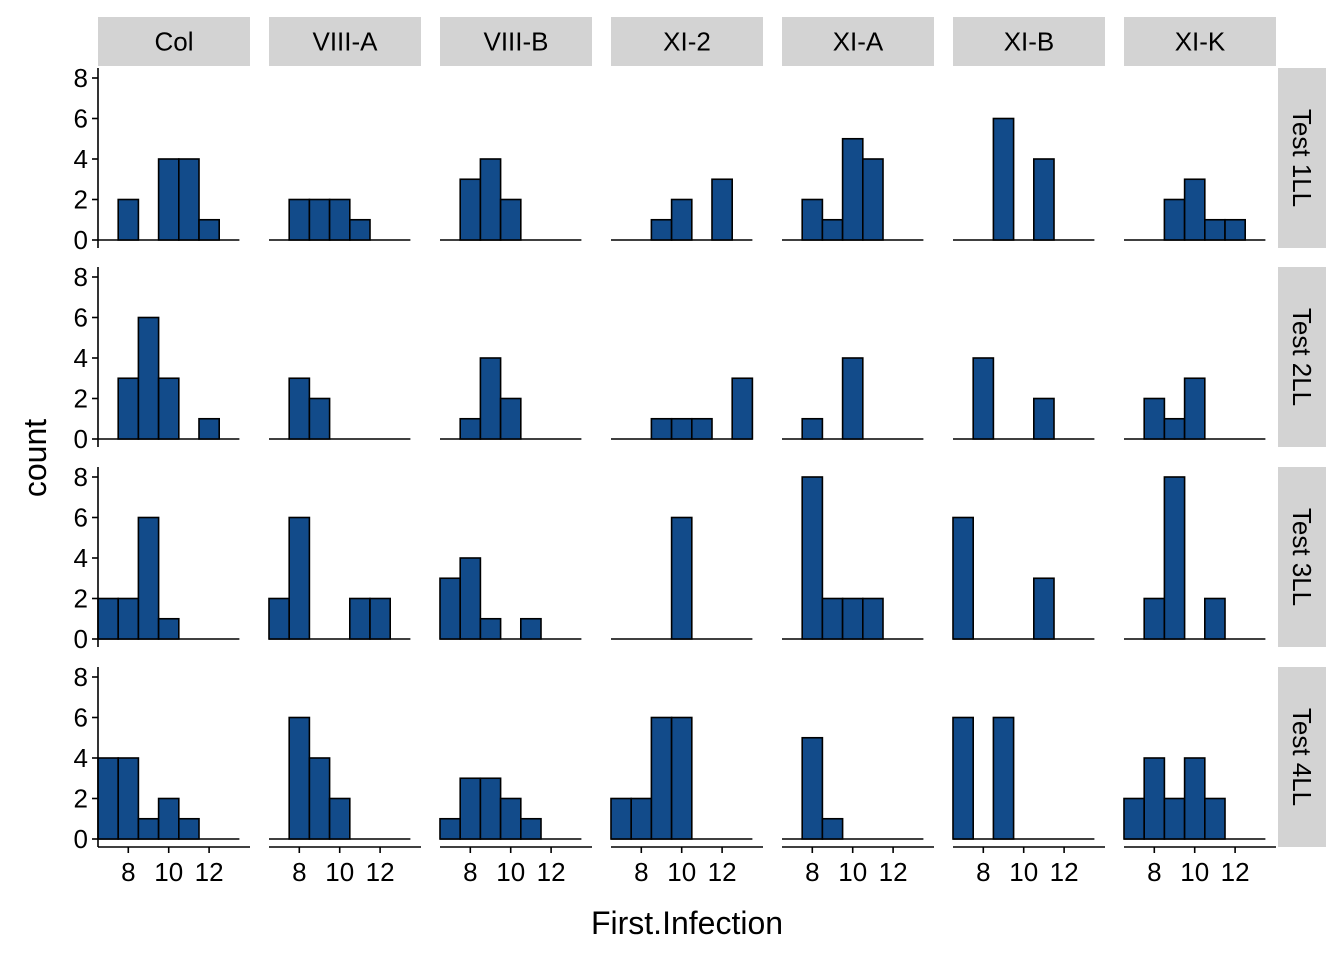  I want to click on column-strip: XI-K, so click(1200, 41).